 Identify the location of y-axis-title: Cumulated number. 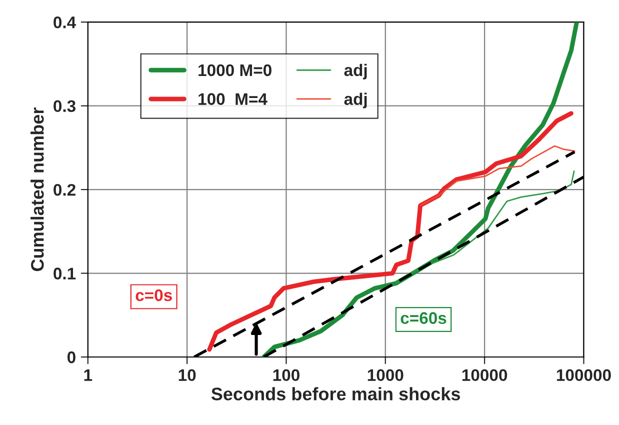
(37, 190).